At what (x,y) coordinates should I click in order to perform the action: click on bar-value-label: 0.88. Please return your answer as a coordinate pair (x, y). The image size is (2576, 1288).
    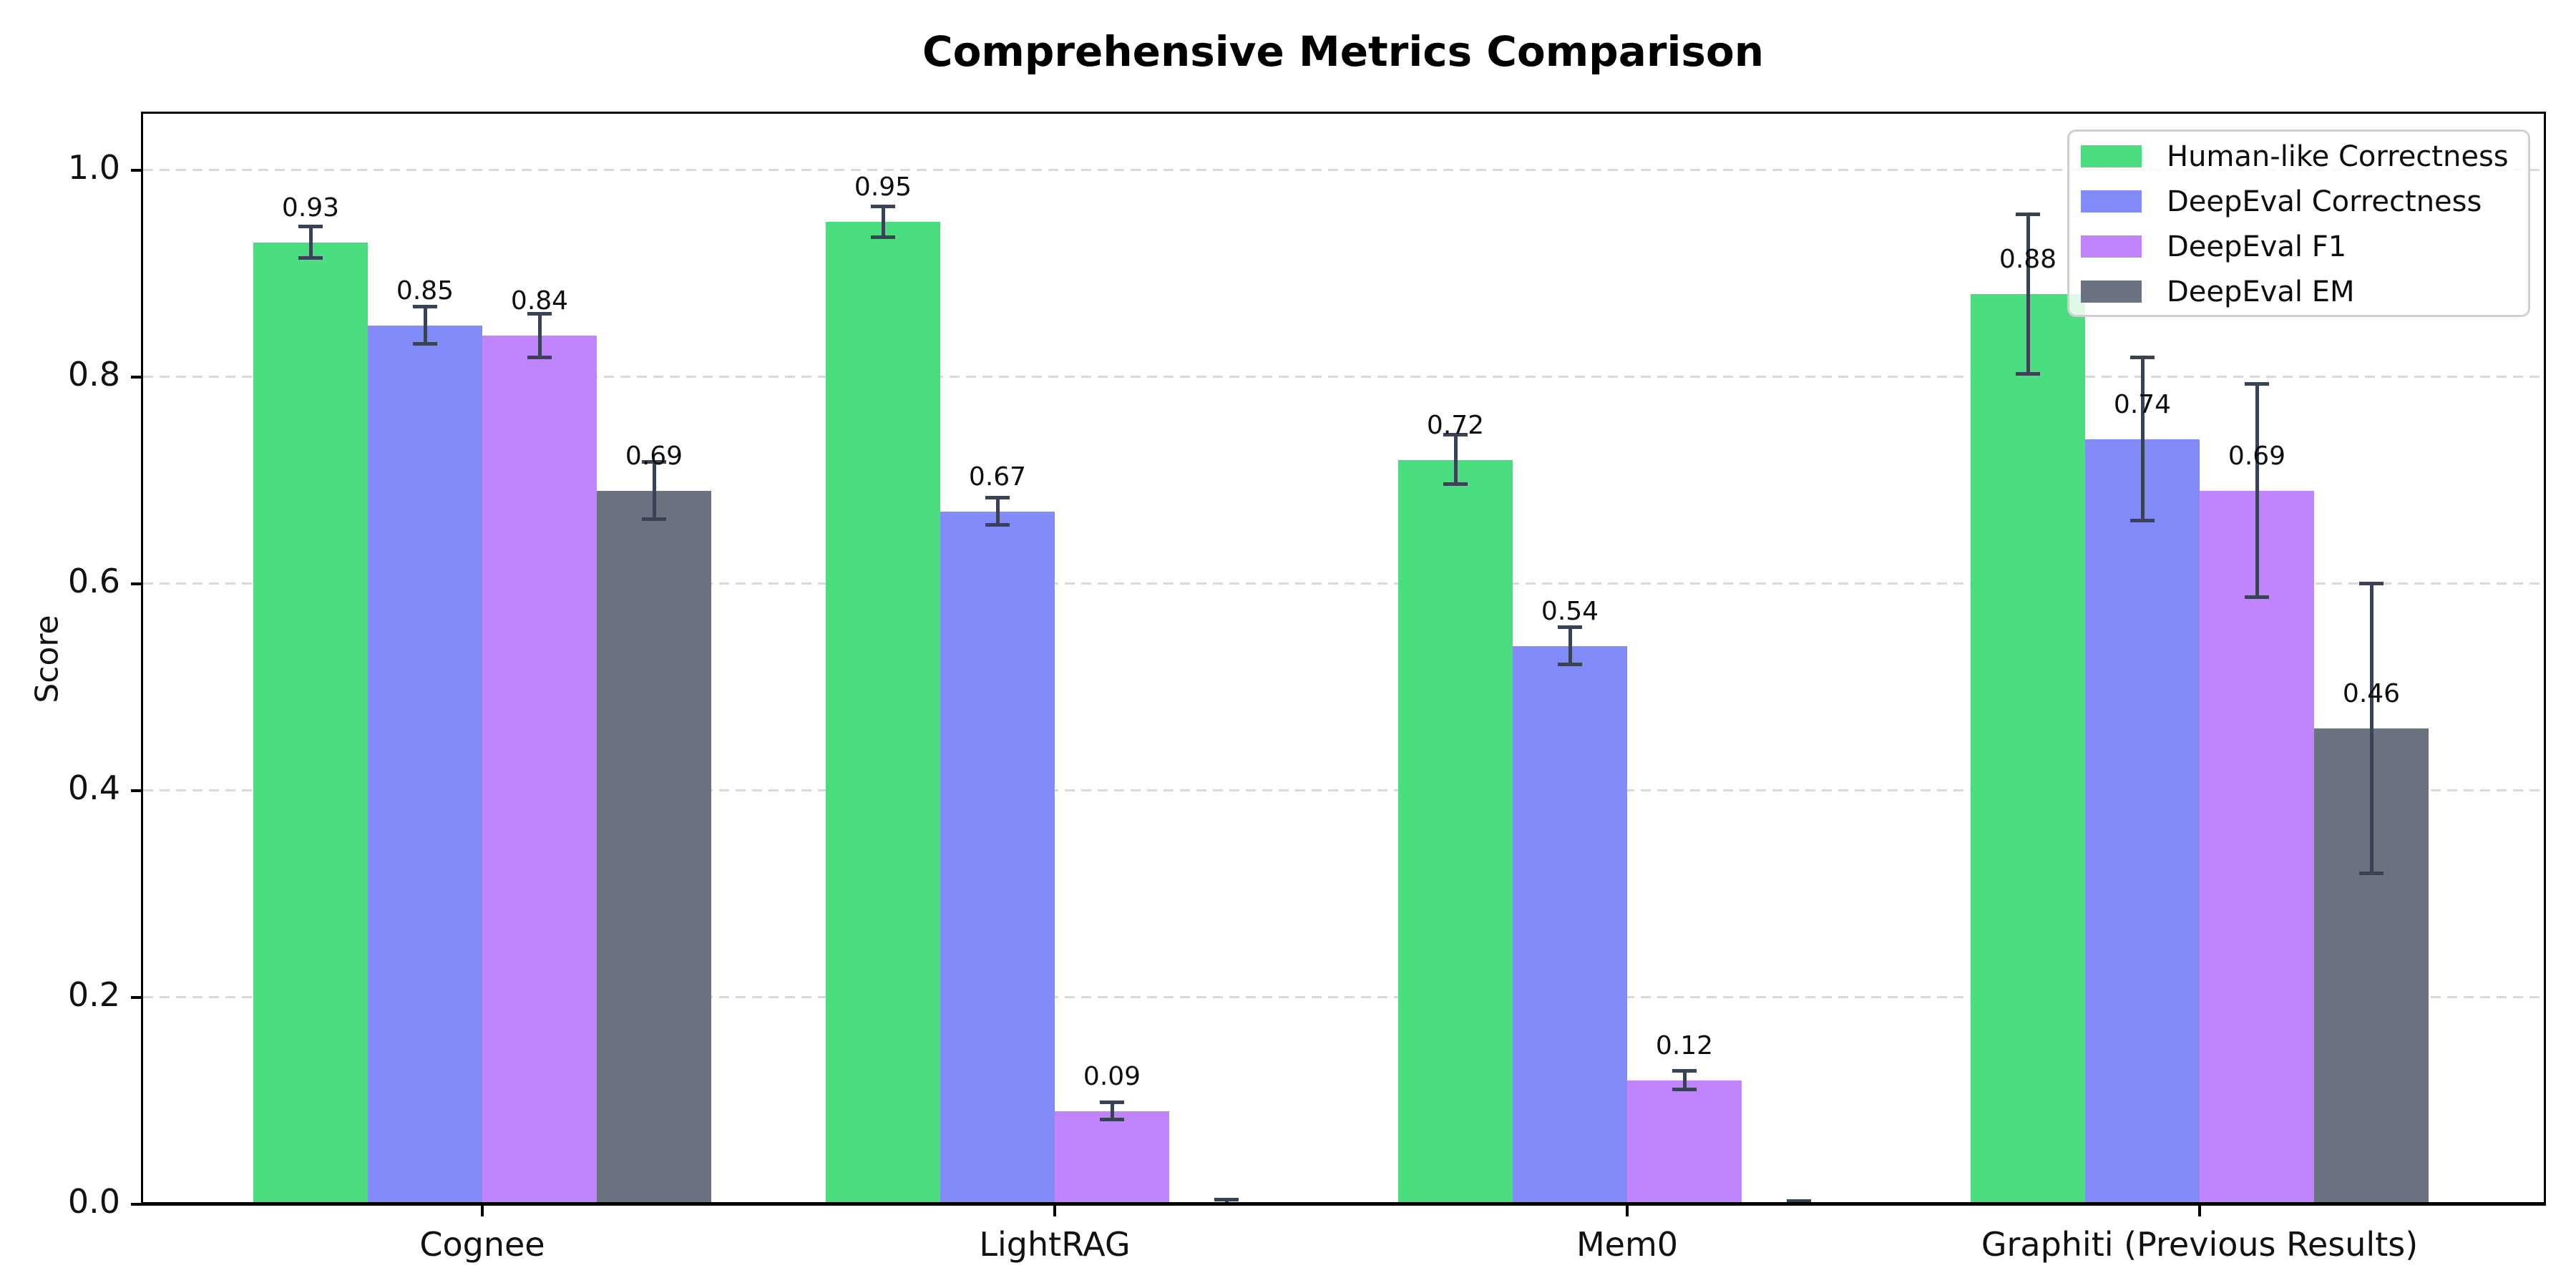
    Looking at the image, I should click on (2028, 259).